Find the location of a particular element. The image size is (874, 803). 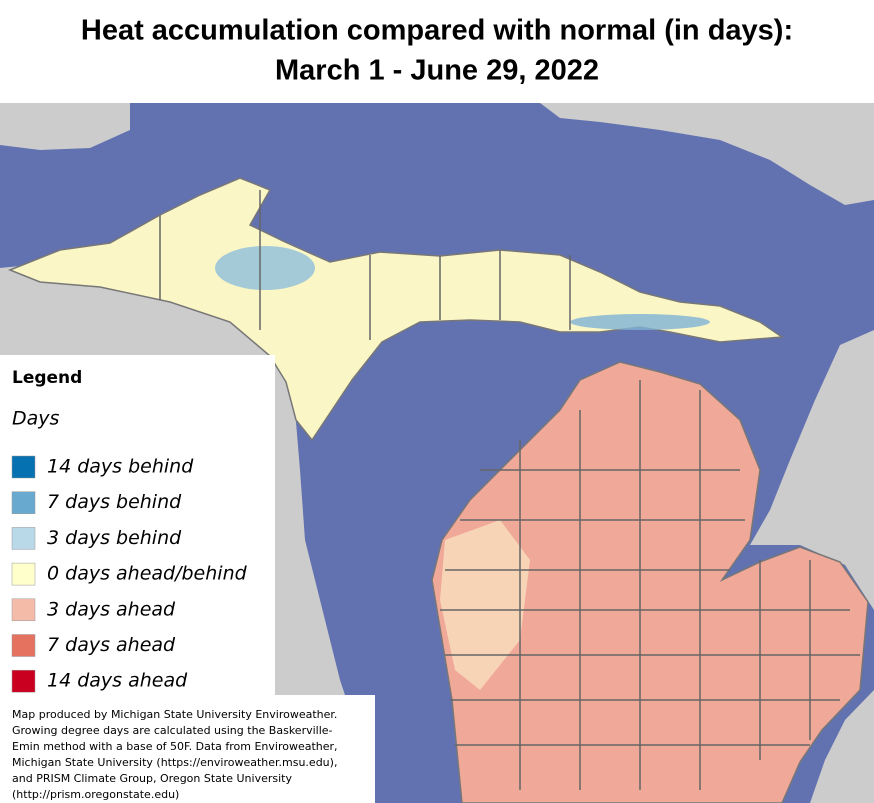

legend-box is located at coordinates (137, 527).